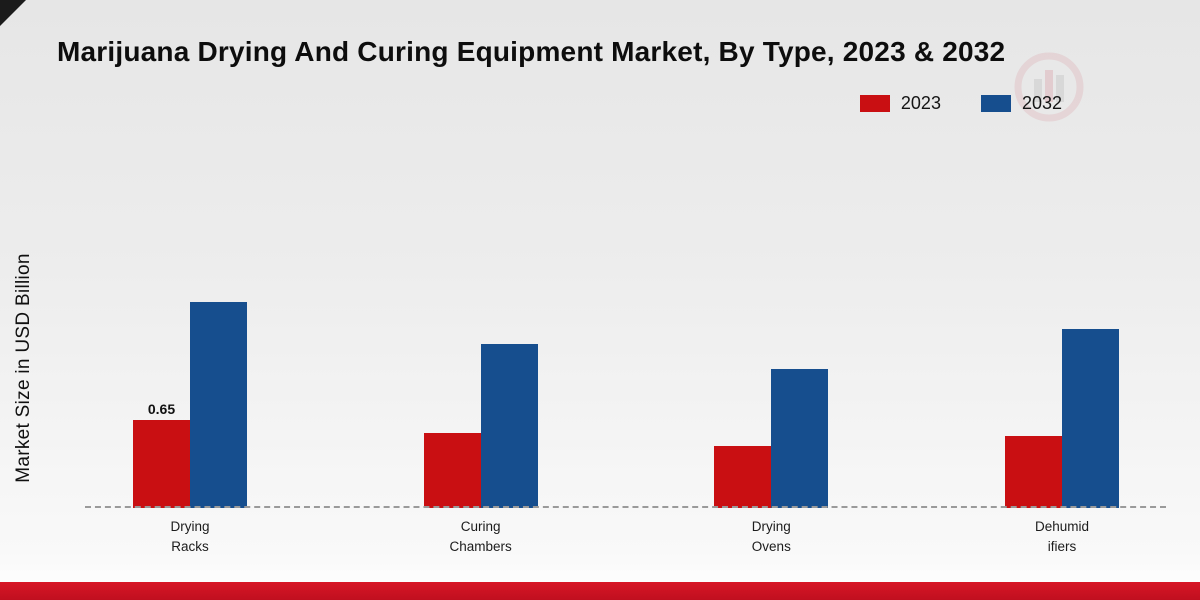 The width and height of the screenshot is (1200, 600). What do you see at coordinates (600, 591) in the screenshot?
I see `footer-band` at bounding box center [600, 591].